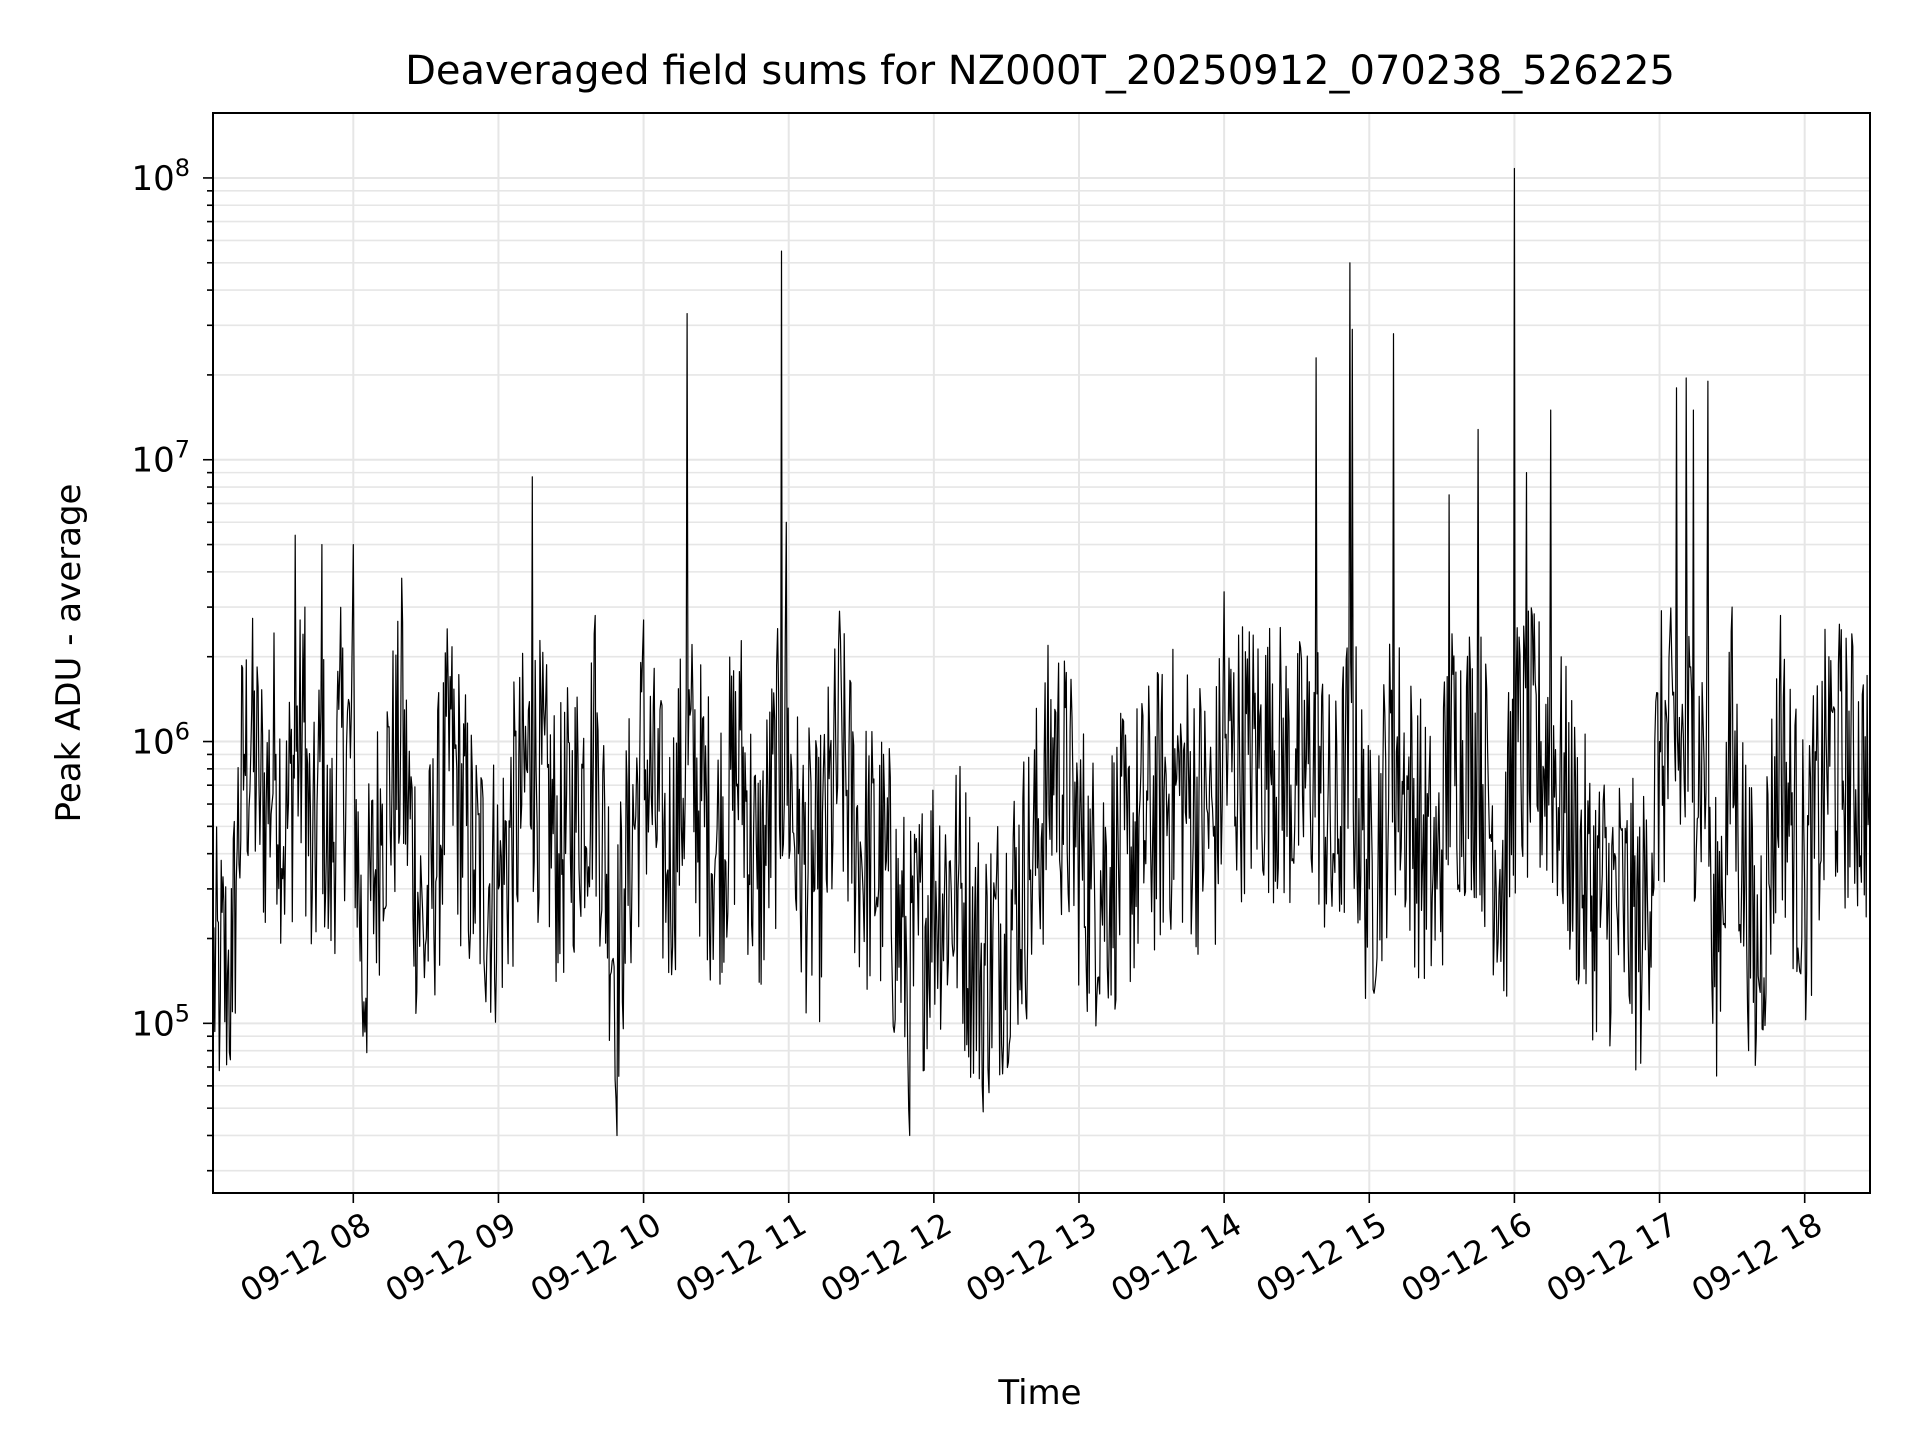  Describe the element at coordinates (1757, 1257) in the screenshot. I see `x-tick-label: 09-12 18` at that location.